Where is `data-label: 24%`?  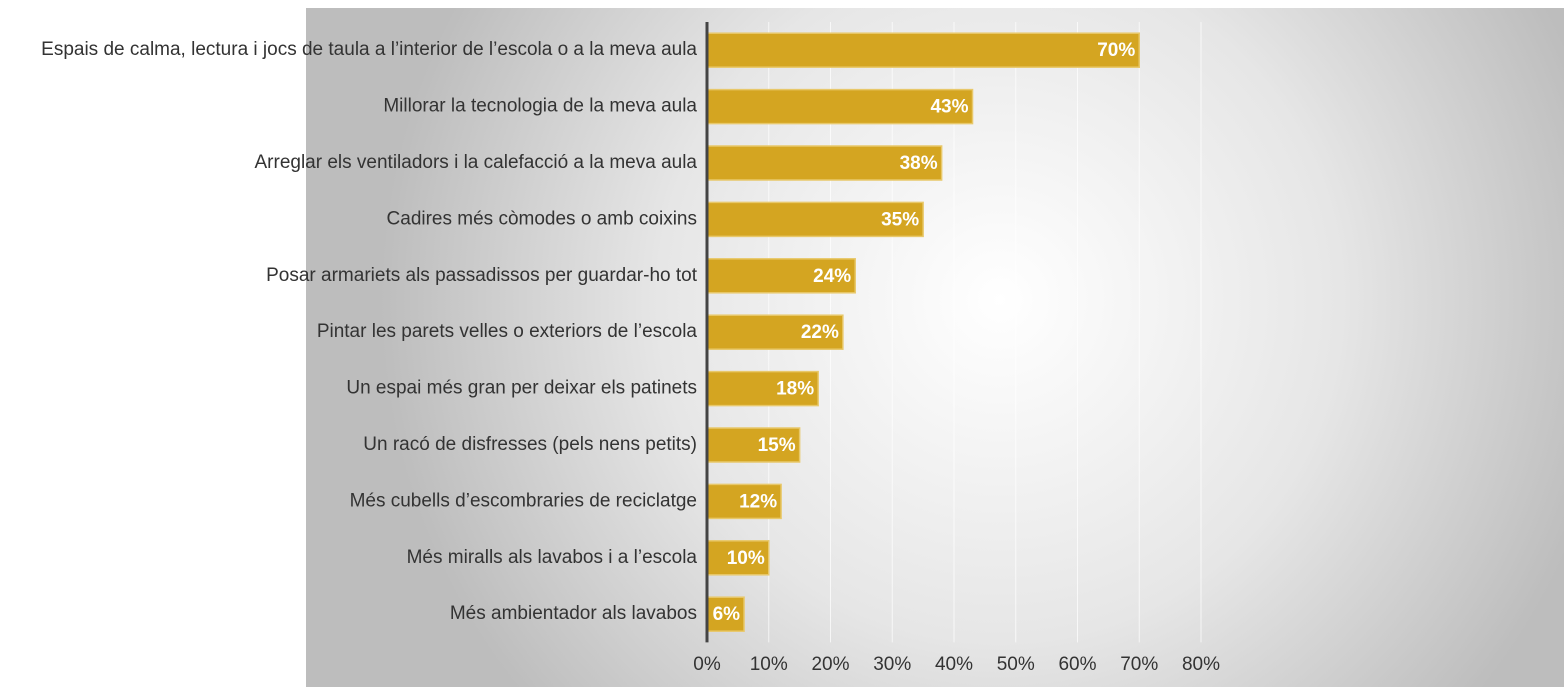 data-label: 24% is located at coordinates (832, 276).